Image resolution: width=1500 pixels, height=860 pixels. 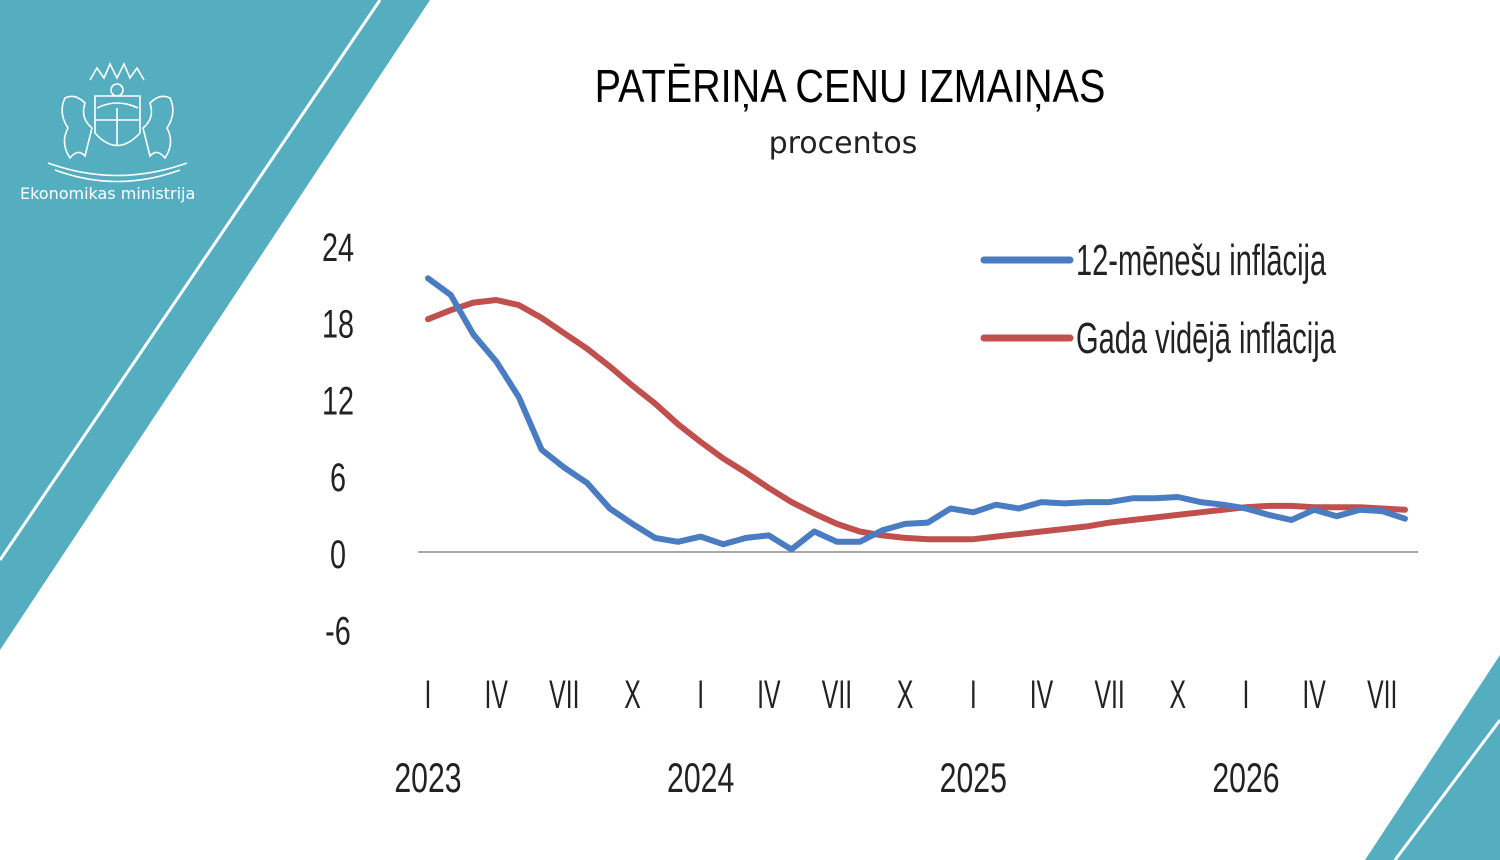 I want to click on y-tick-label: 18, so click(x=338, y=324).